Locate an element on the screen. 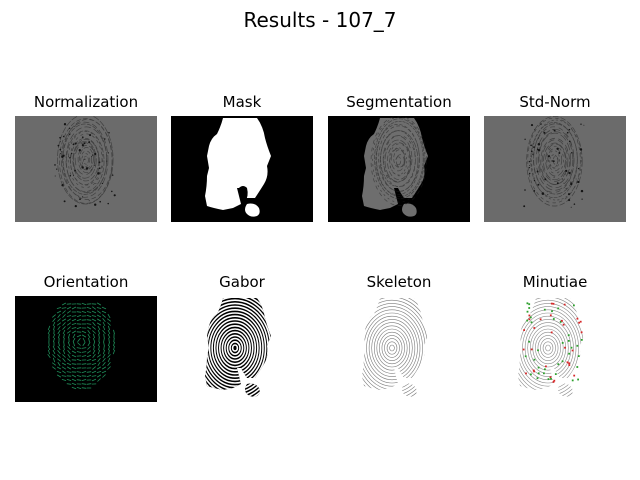 This screenshot has width=640, height=480. panel-mask: Mask is located at coordinates (242, 157).